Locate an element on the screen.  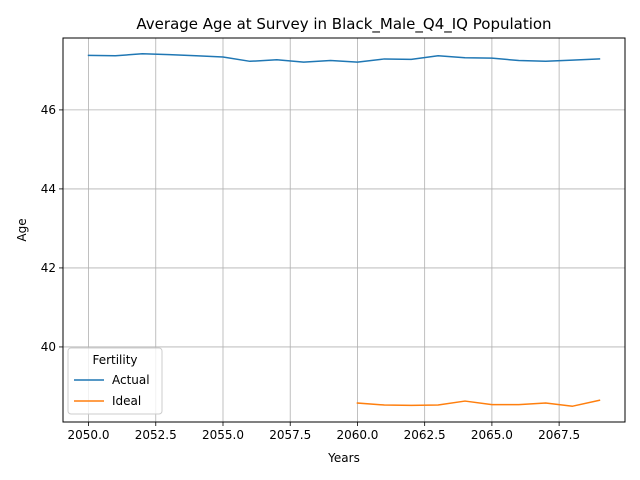
x-tick-label: 2065.0 is located at coordinates (492, 435).